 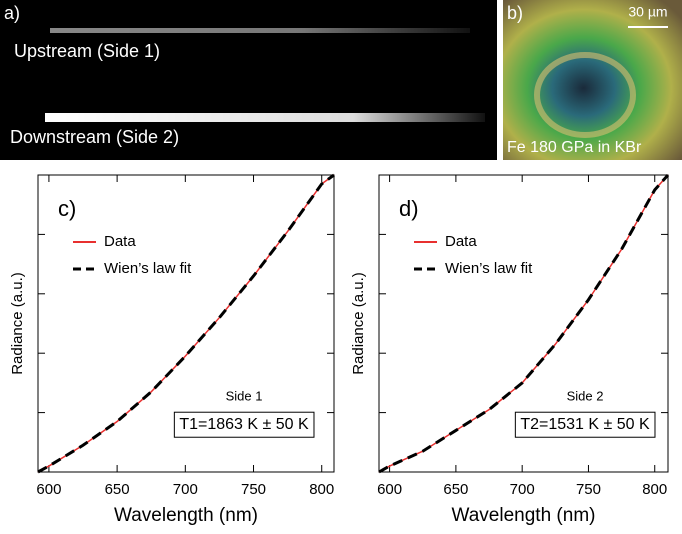 I want to click on streak-upstream, so click(x=260, y=30).